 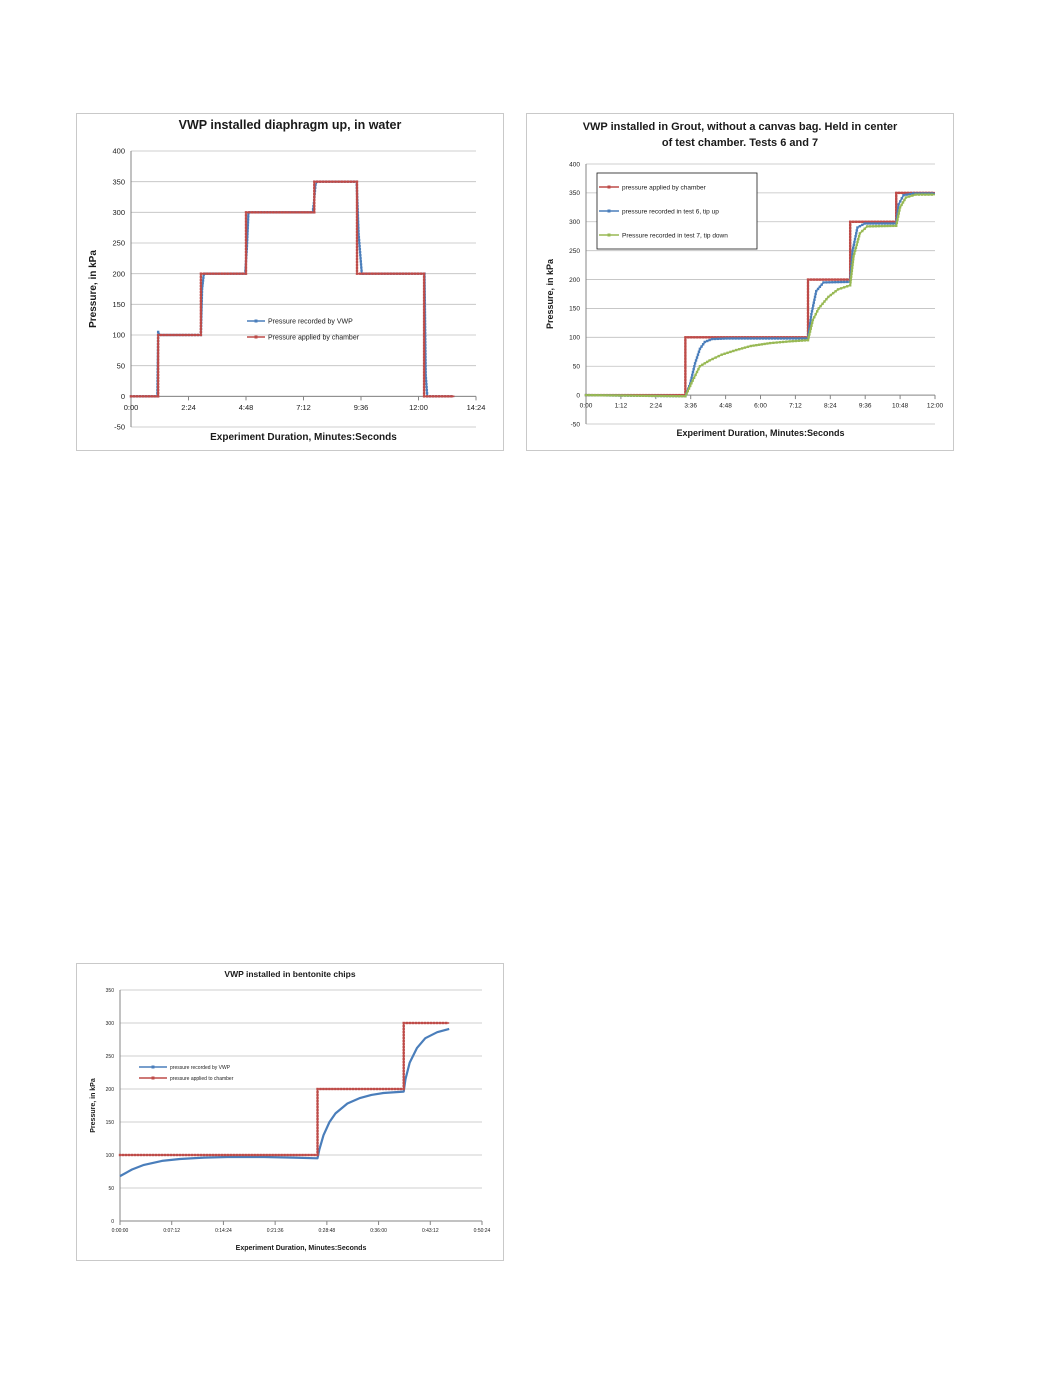 What do you see at coordinates (482, 1231) in the screenshot?
I see `x-tick-label: 0:50:24` at bounding box center [482, 1231].